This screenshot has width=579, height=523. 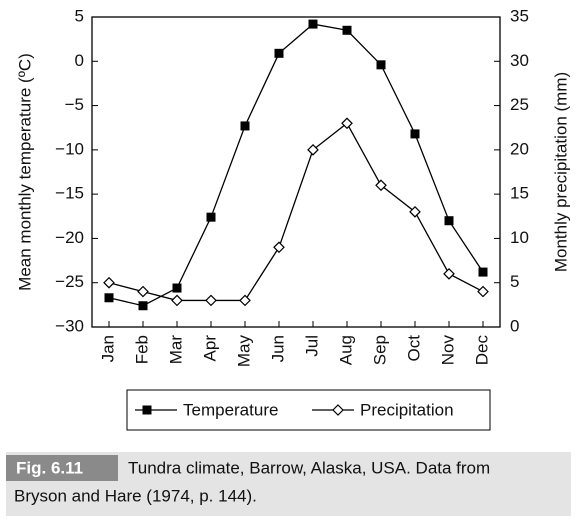 What do you see at coordinates (311, 346) in the screenshot?
I see `x-tick-label: Jul` at bounding box center [311, 346].